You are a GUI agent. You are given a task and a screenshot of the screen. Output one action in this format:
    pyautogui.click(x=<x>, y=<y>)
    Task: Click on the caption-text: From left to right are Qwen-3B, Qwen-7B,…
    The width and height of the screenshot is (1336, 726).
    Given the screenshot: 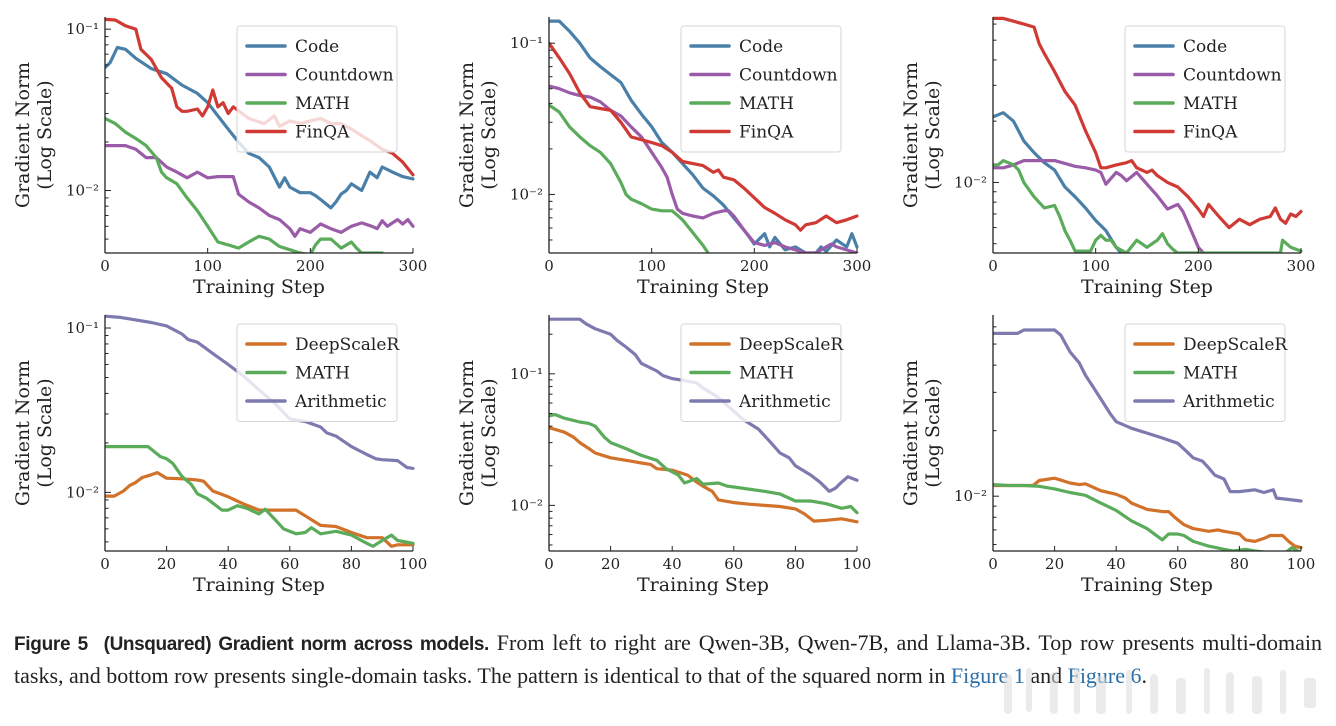 What is the action you would take?
    pyautogui.click(x=668, y=659)
    